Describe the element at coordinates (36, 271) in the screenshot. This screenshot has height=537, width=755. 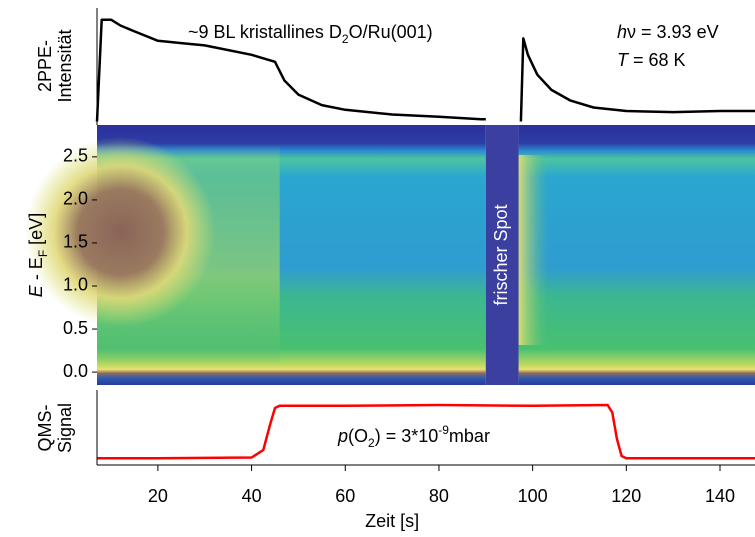
I see `text-part: - E` at that location.